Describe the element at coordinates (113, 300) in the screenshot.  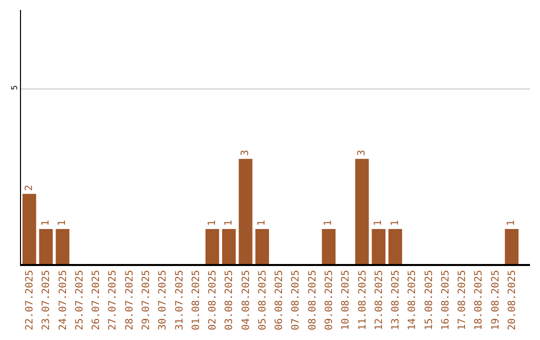
I see `x-tick-label: 27.07.2025` at that location.